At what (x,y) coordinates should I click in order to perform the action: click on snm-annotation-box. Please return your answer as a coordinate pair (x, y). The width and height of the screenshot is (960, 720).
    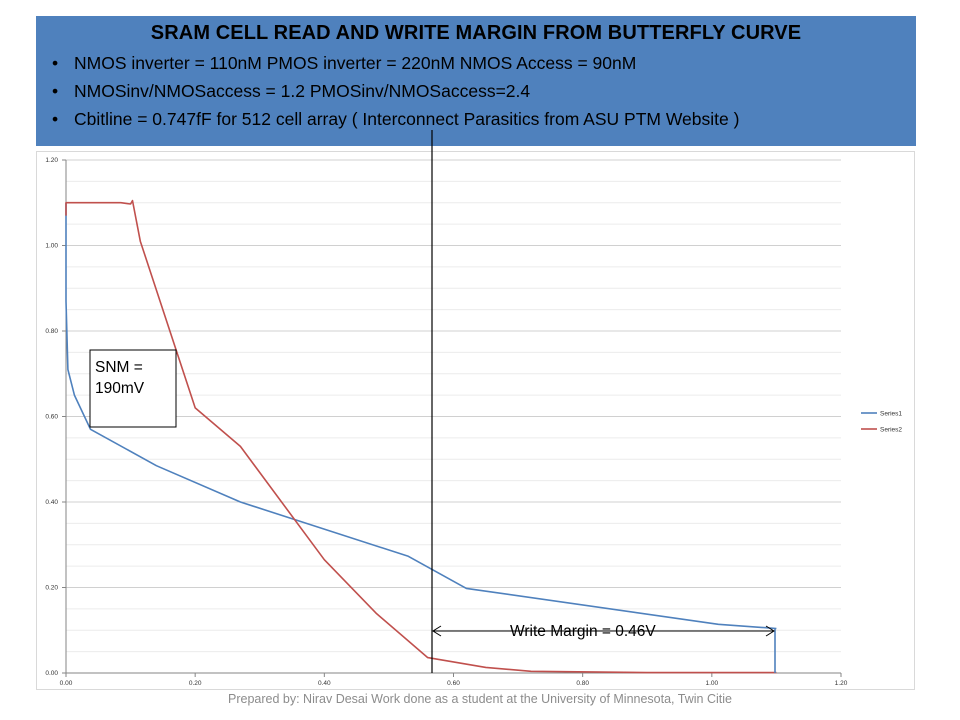
    Looking at the image, I should click on (133, 388).